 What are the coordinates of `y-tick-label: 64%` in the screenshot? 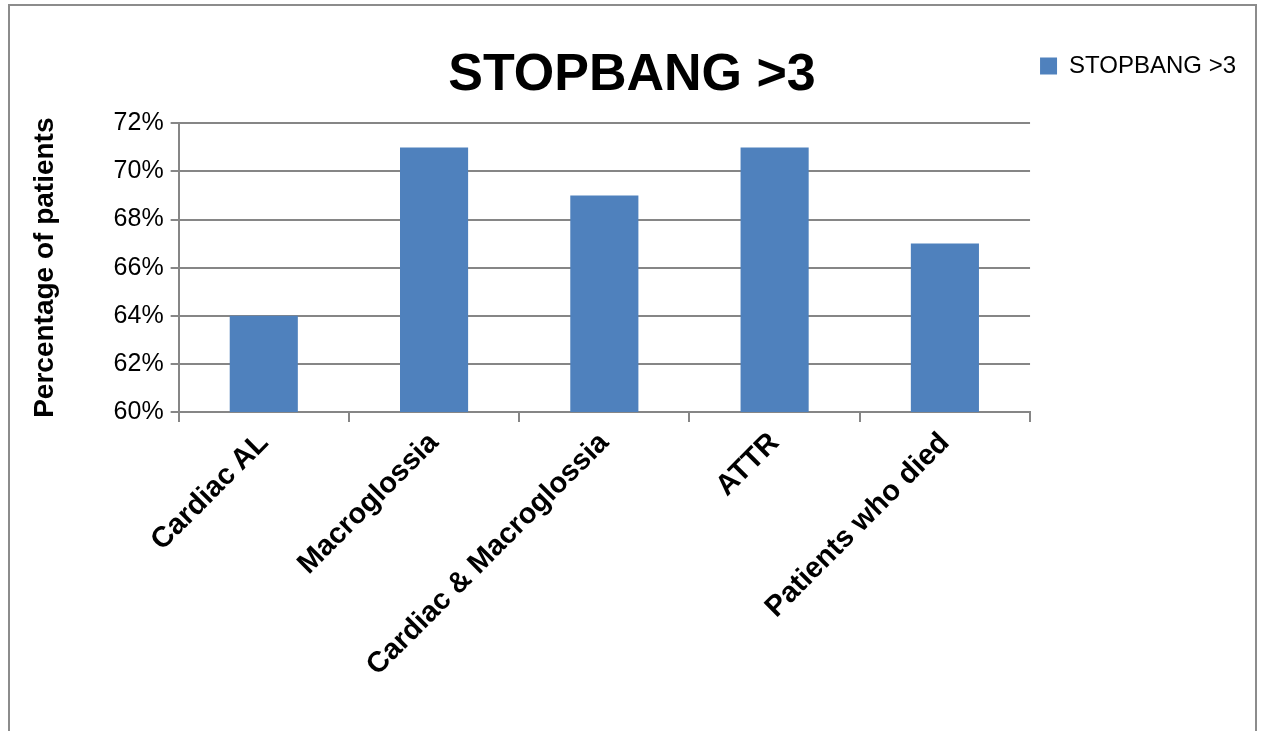 It's located at (138, 313).